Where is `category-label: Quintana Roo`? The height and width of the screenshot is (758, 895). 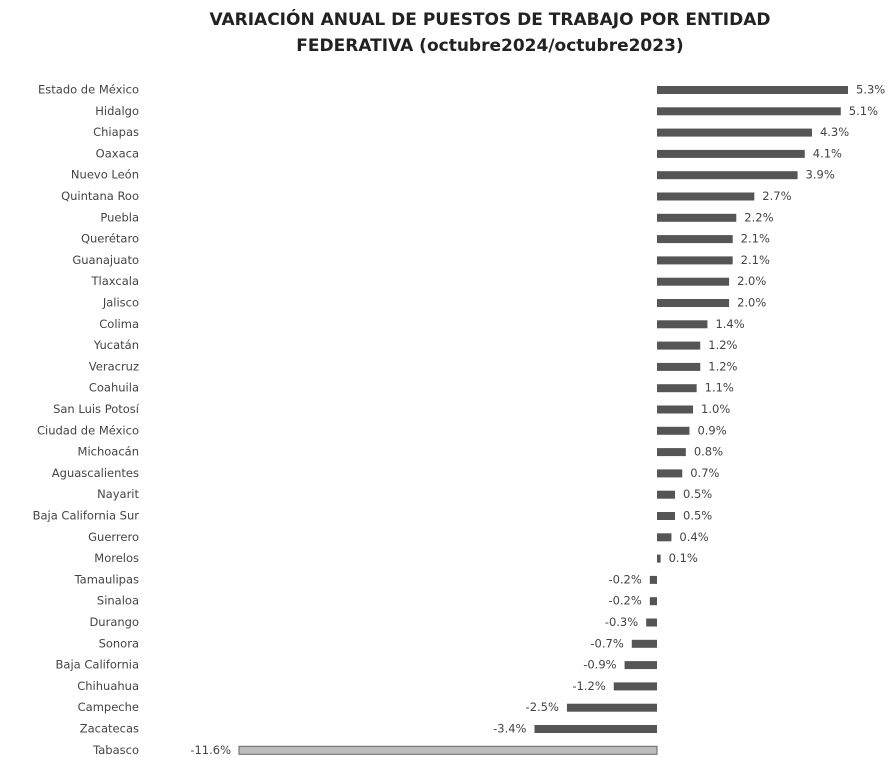
category-label: Quintana Roo is located at coordinates (100, 196).